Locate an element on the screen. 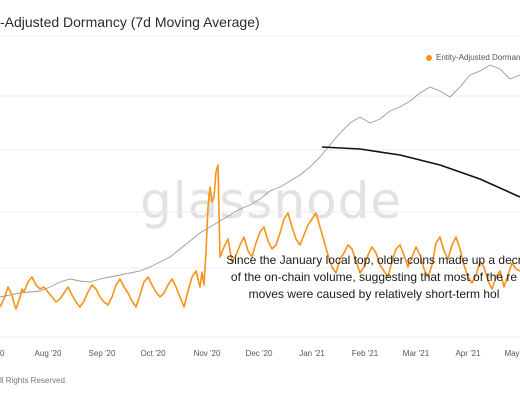  x-tick-label: Nov '20 is located at coordinates (207, 353).